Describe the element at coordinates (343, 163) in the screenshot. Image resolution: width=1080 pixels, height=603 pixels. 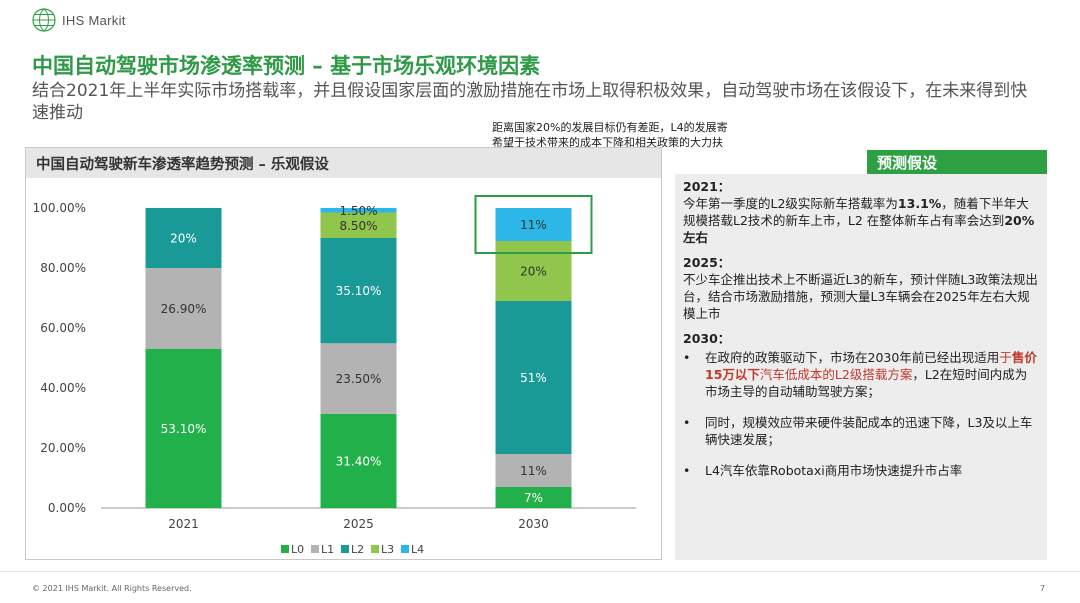
I see `chart-title: 中国自动驾驶新车渗透率趋势预测 – 乐观假设` at that location.